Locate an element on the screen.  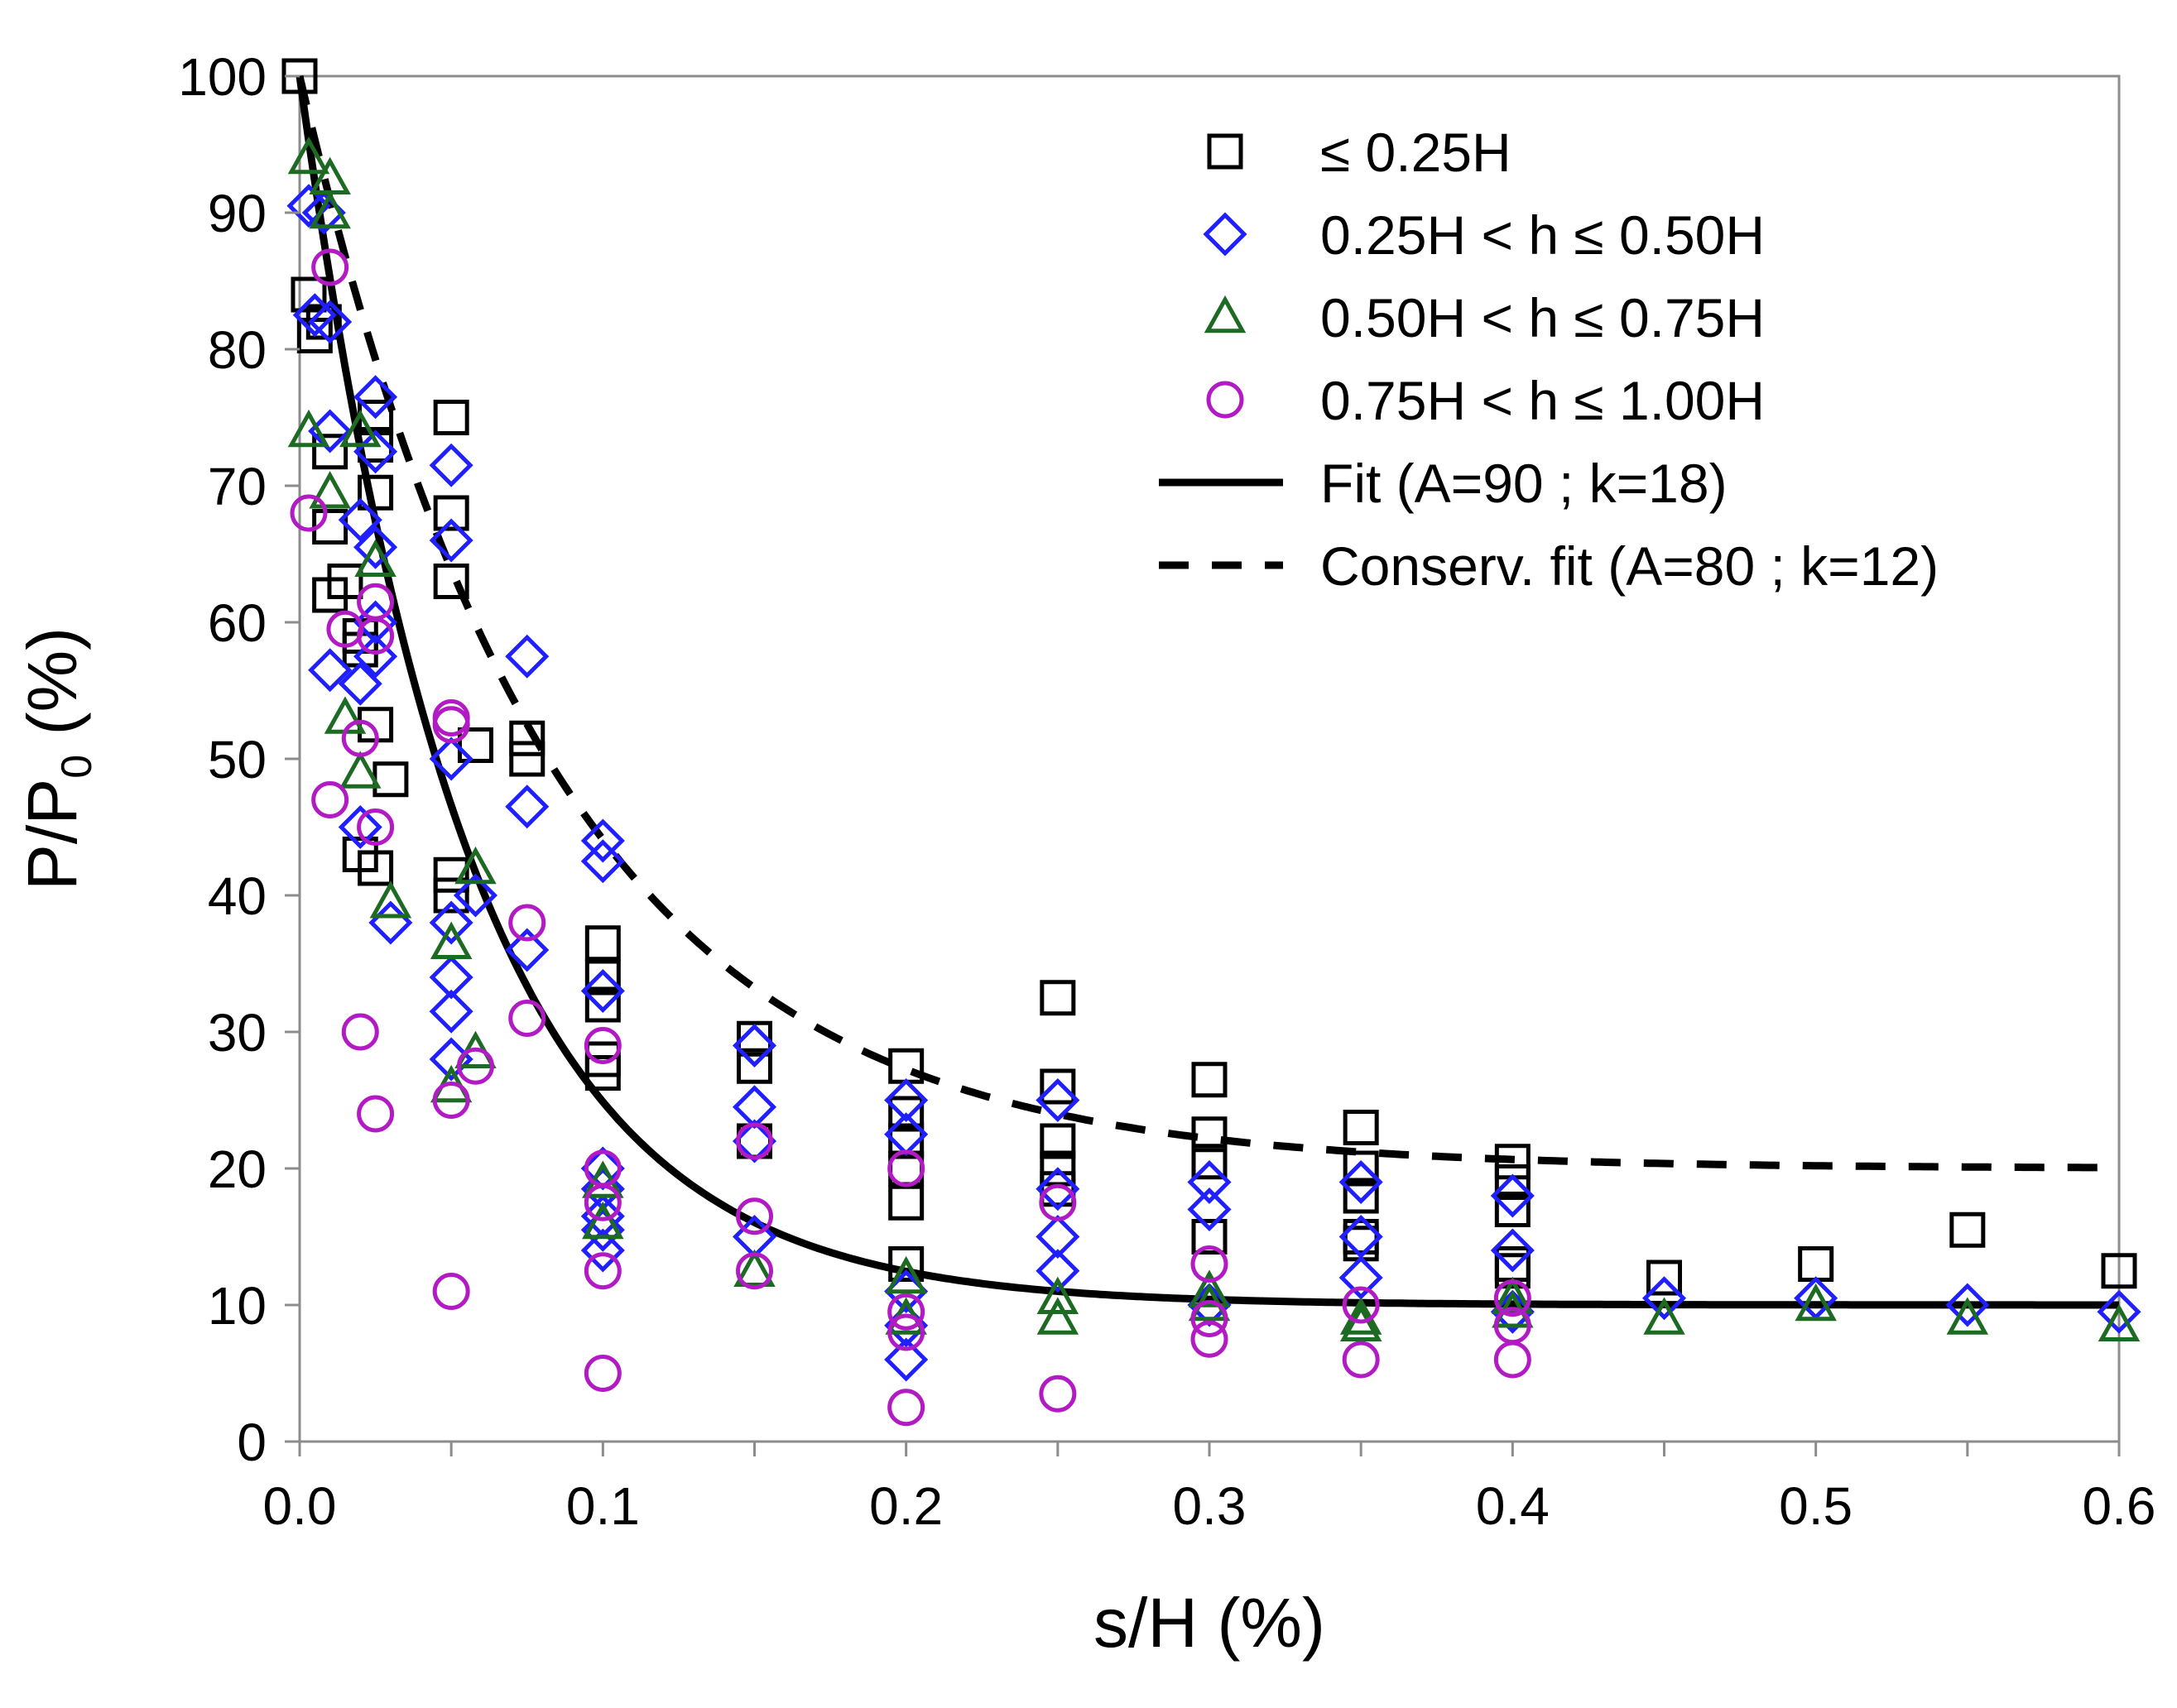
y-tick-label: 80 is located at coordinates (237, 350).